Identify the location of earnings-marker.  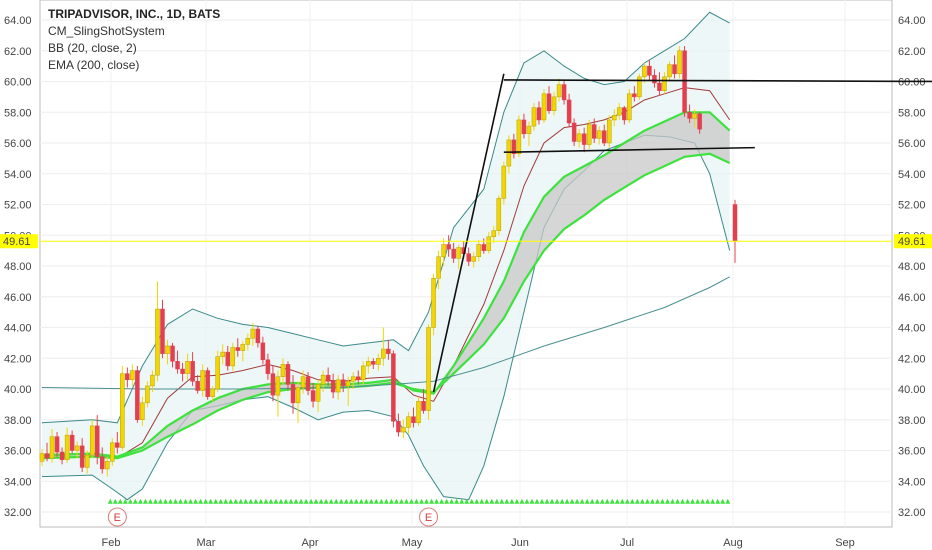
(429, 517).